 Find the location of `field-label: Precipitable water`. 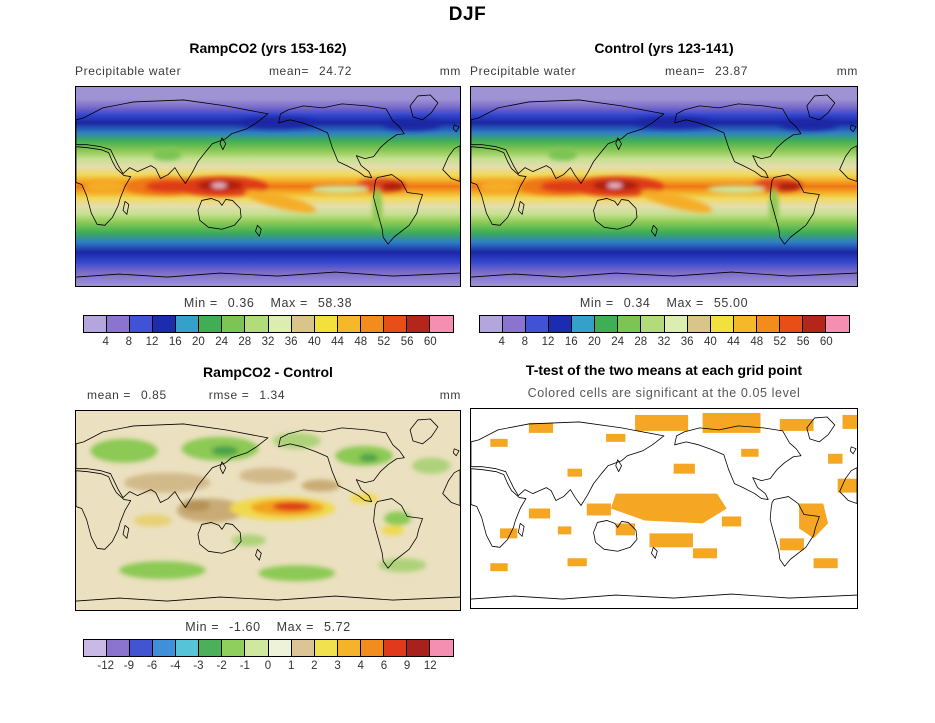

field-label: Precipitable water is located at coordinates (128, 71).